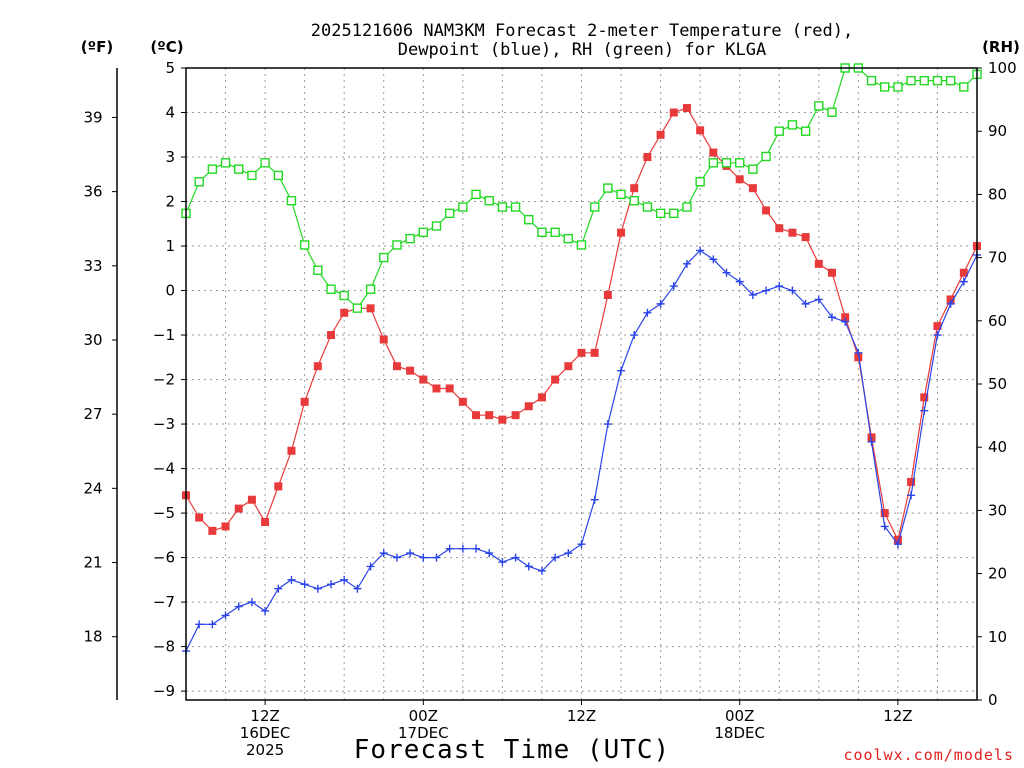 The image size is (1024, 768). I want to click on x-tick-label: 12Z, so click(264, 716).